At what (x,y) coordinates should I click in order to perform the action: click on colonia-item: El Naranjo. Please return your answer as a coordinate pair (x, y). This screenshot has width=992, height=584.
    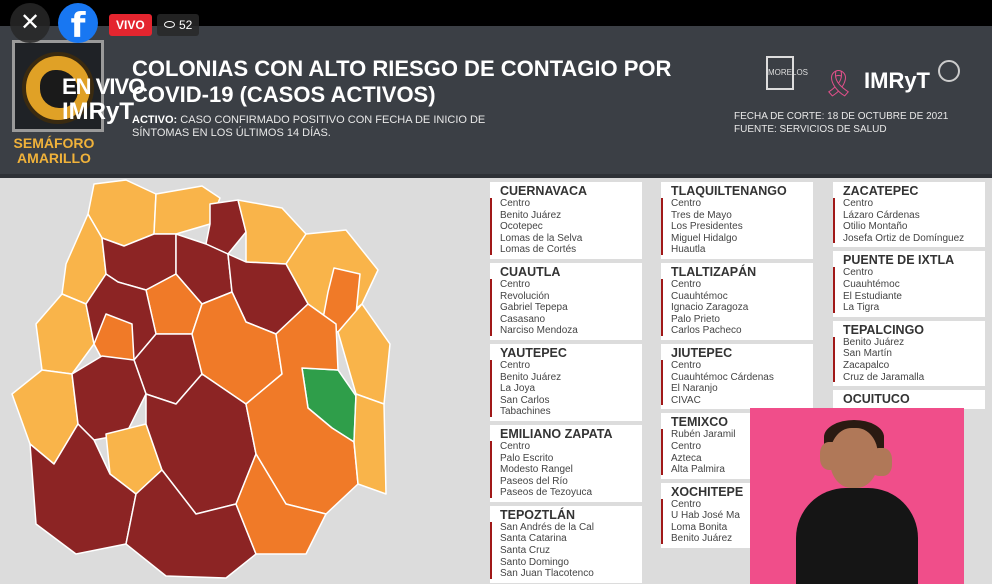
    Looking at the image, I should click on (694, 389).